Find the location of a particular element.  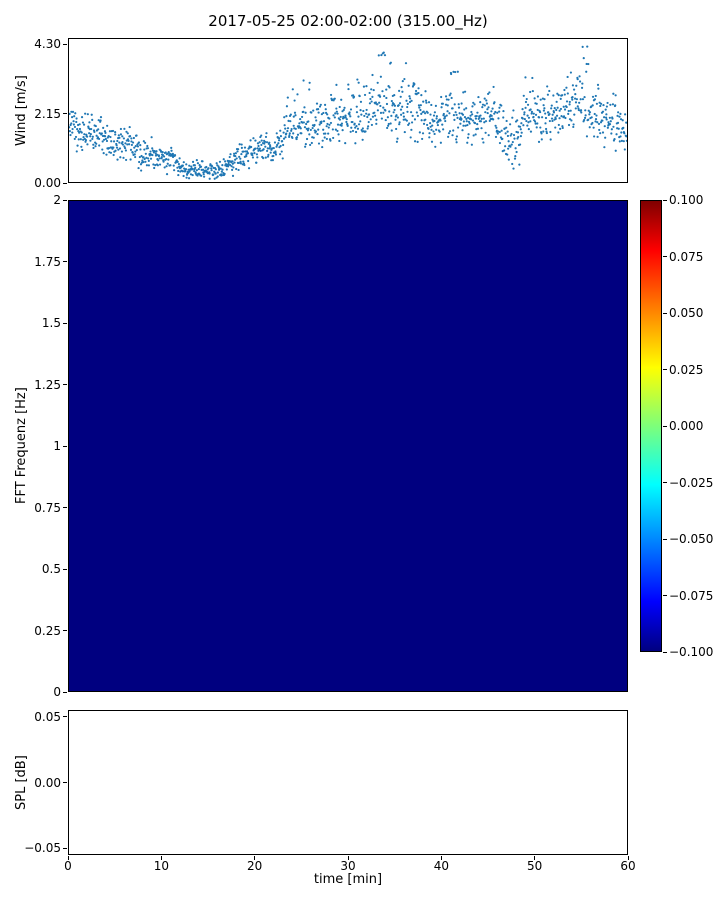

wind-y-tick-label: 0.00 is located at coordinates (47, 183).